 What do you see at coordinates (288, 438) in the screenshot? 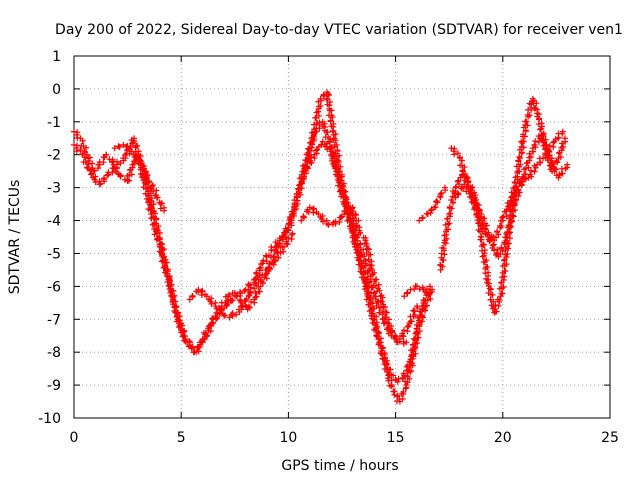
I see `x-tick-label: 10` at bounding box center [288, 438].